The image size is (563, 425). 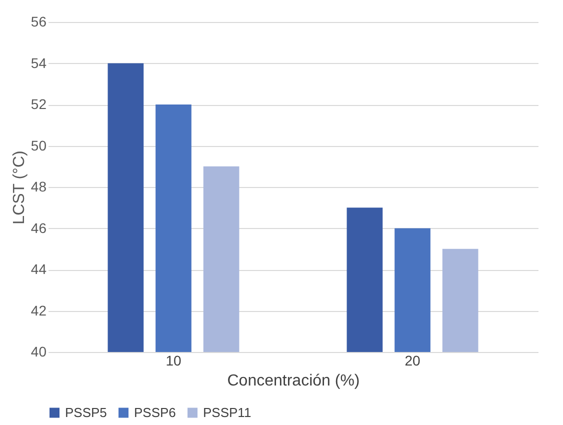 I want to click on y-tick-label: 50, so click(x=38, y=145).